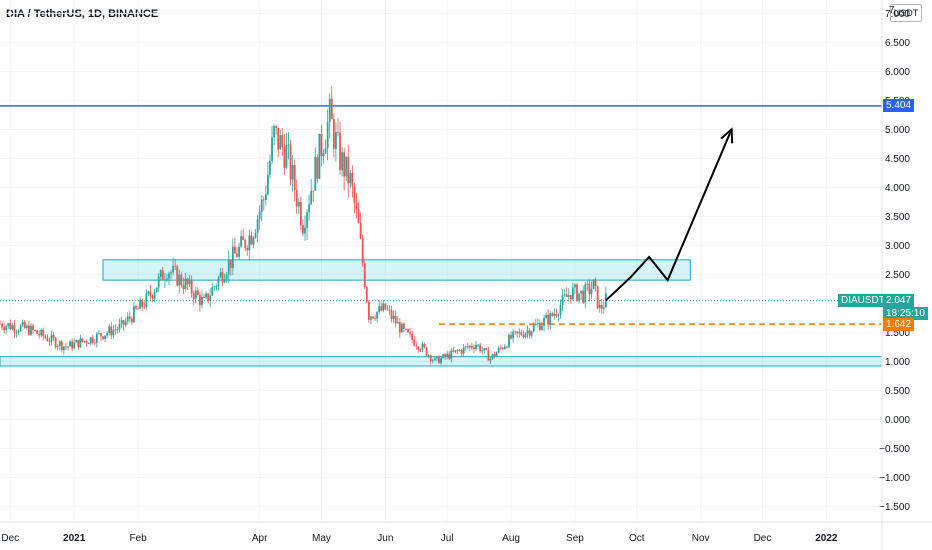  I want to click on upper-zone, so click(396, 270).